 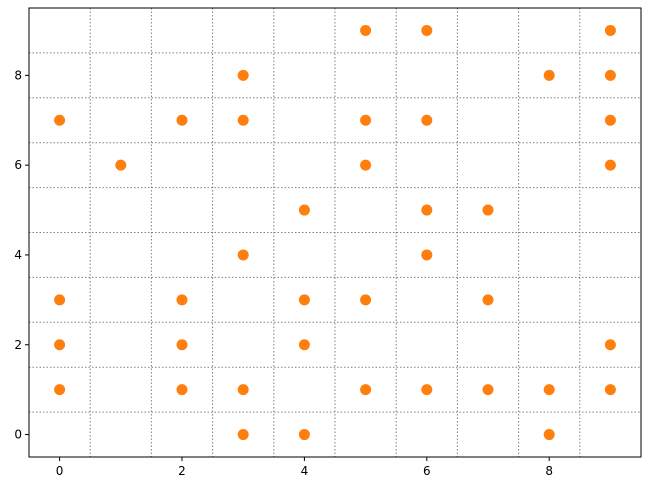 What do you see at coordinates (427, 471) in the screenshot?
I see `x-tick-label: 6` at bounding box center [427, 471].